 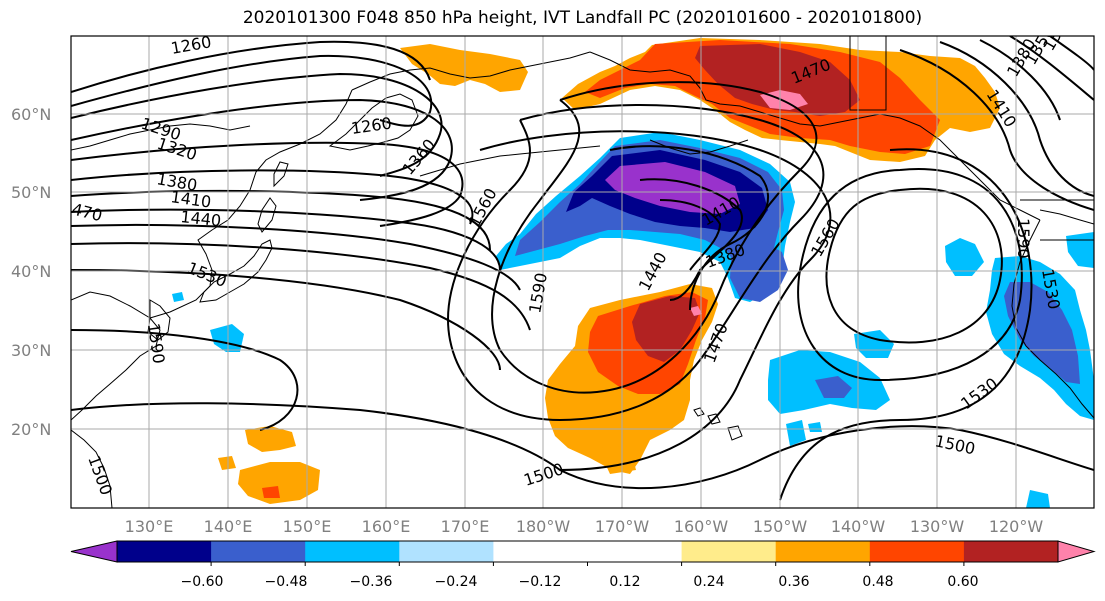 What do you see at coordinates (307, 526) in the screenshot?
I see `lon-label: 150°E` at bounding box center [307, 526].